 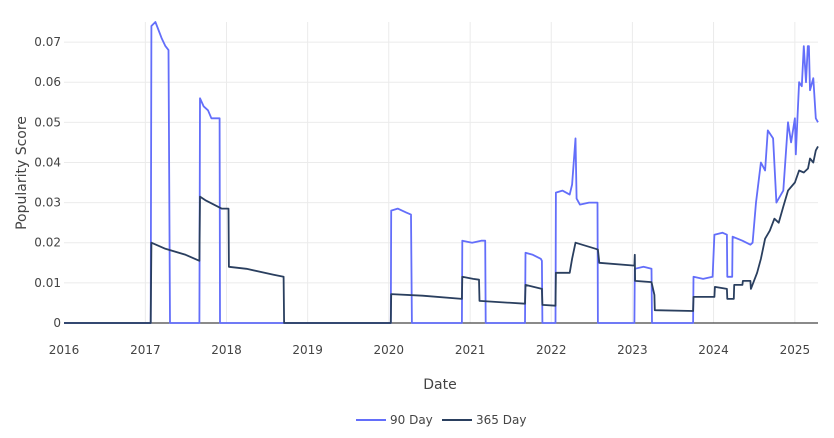 What do you see at coordinates (795, 350) in the screenshot?
I see `x-tick-label: 2025` at bounding box center [795, 350].